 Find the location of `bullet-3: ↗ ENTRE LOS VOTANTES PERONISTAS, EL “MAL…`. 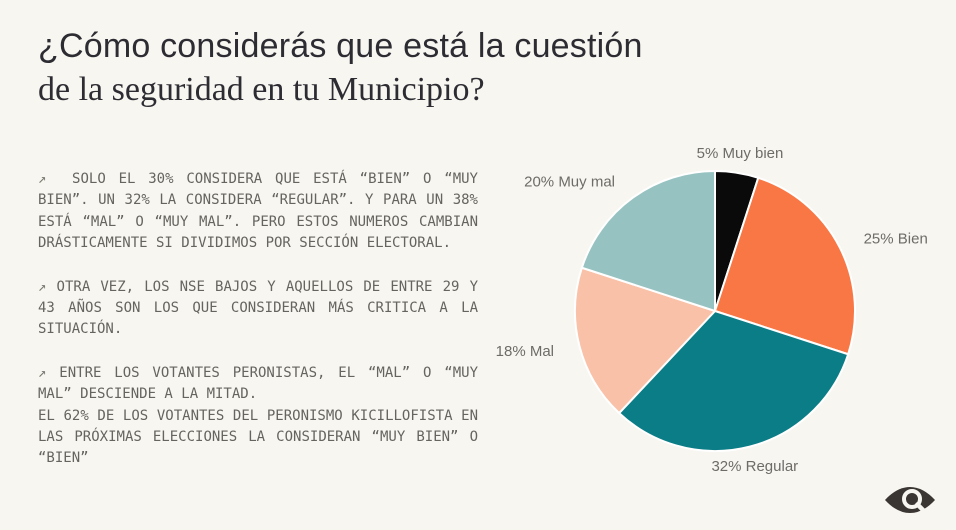

bullet-3: ↗ ENTRE LOS VOTANTES PERONISTAS, EL “MAL… is located at coordinates (258, 416).